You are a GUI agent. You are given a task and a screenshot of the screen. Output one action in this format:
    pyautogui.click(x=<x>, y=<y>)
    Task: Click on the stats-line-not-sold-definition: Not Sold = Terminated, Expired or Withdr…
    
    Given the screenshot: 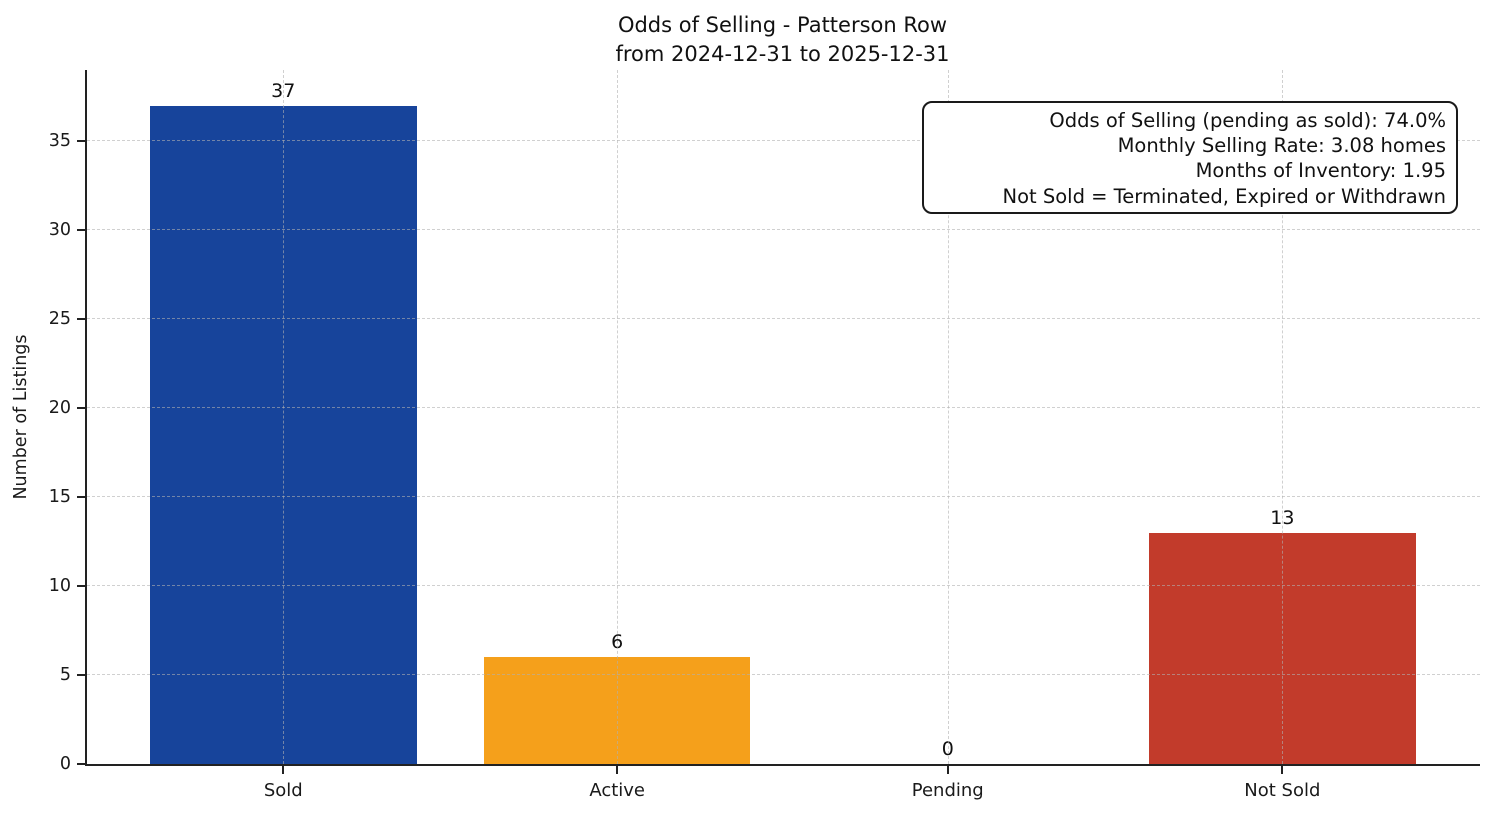 What is the action you would take?
    pyautogui.click(x=1224, y=196)
    